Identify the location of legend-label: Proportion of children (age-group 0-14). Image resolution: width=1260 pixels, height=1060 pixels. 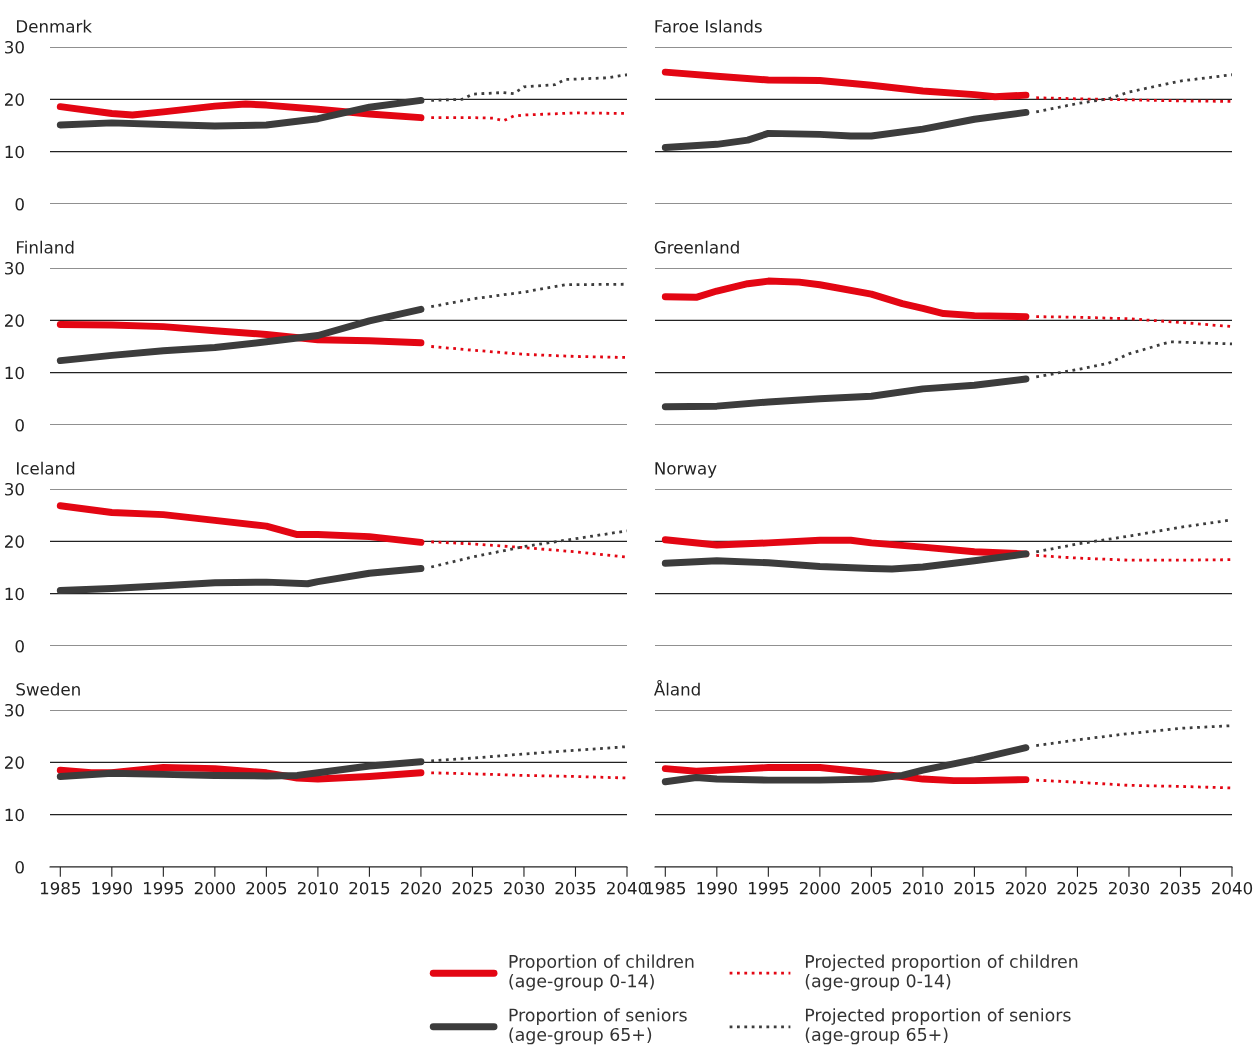
(601, 972).